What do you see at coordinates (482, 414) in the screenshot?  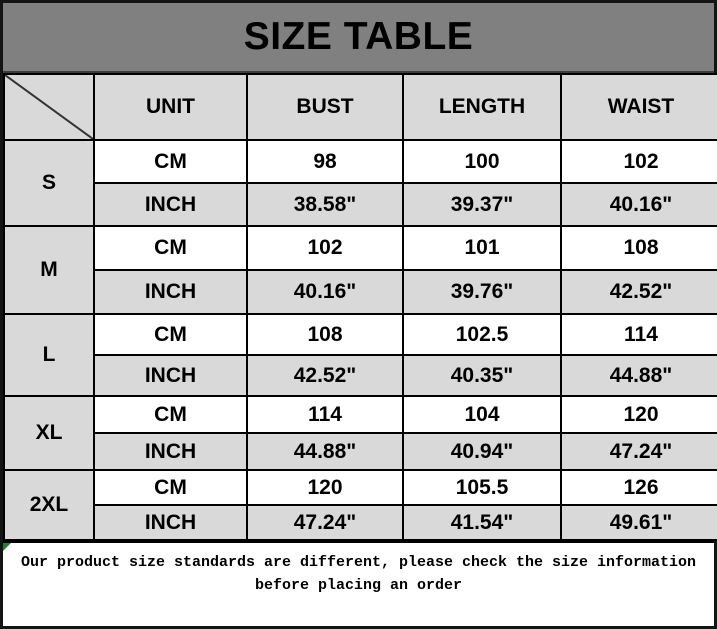 I see `xl-cm-length: 104` at bounding box center [482, 414].